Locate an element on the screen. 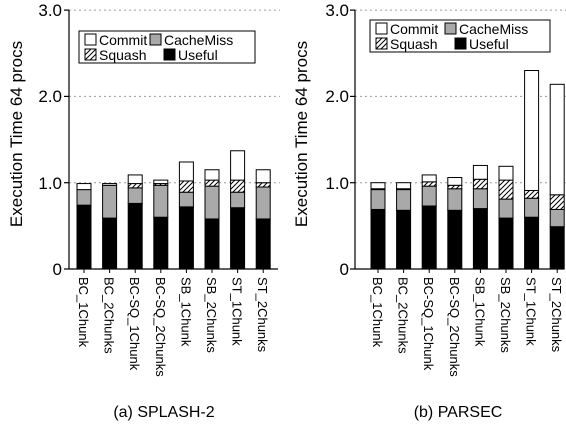 The height and width of the screenshot is (431, 566). y-tick-label: 3.0 is located at coordinates (337, 10).